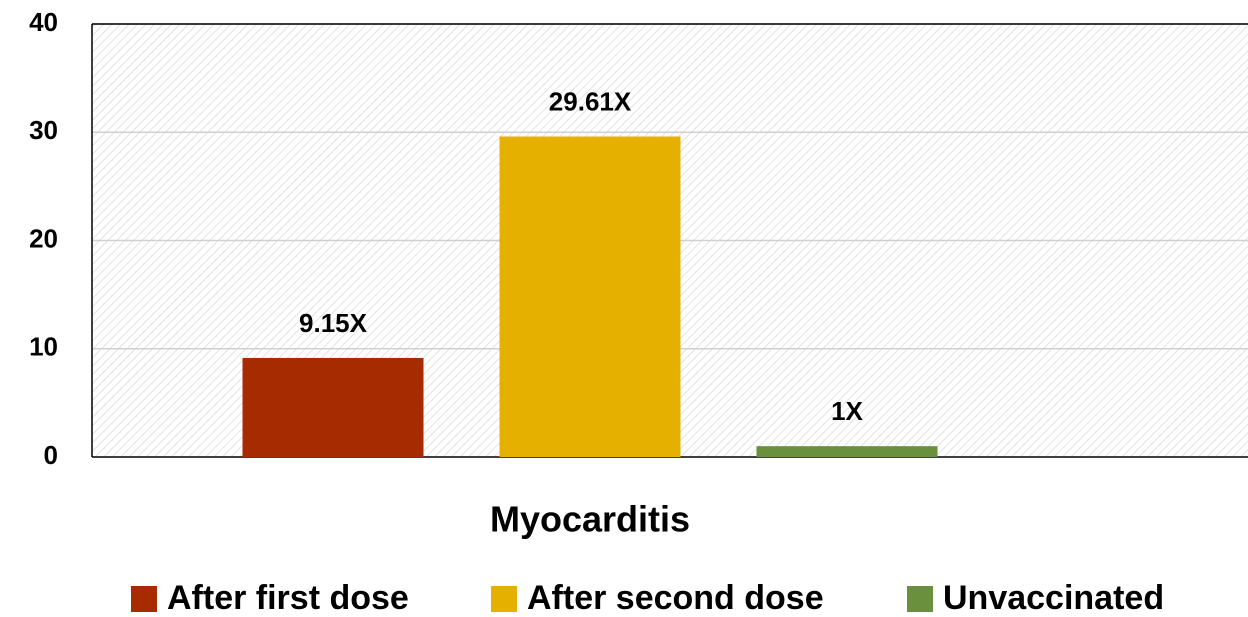 This screenshot has width=1248, height=617. Describe the element at coordinates (43, 130) in the screenshot. I see `y-tick-label: 30` at that location.